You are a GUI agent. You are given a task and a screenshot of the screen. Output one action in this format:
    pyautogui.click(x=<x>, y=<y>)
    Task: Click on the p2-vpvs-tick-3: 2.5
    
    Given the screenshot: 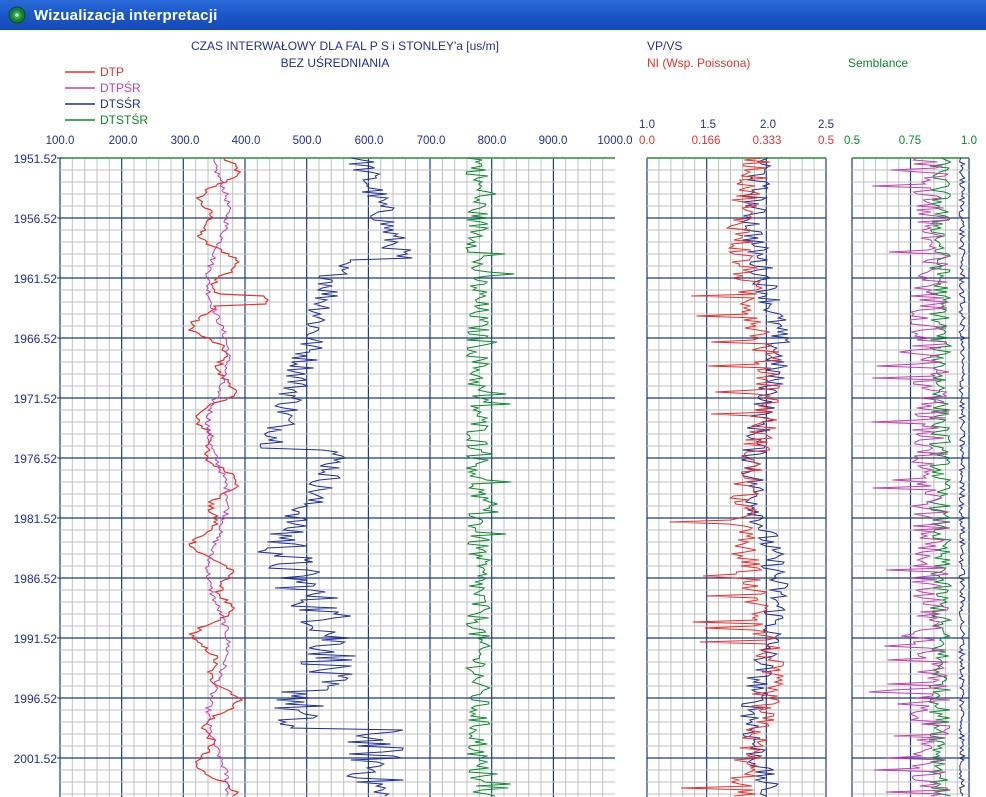 What is the action you would take?
    pyautogui.click(x=826, y=125)
    